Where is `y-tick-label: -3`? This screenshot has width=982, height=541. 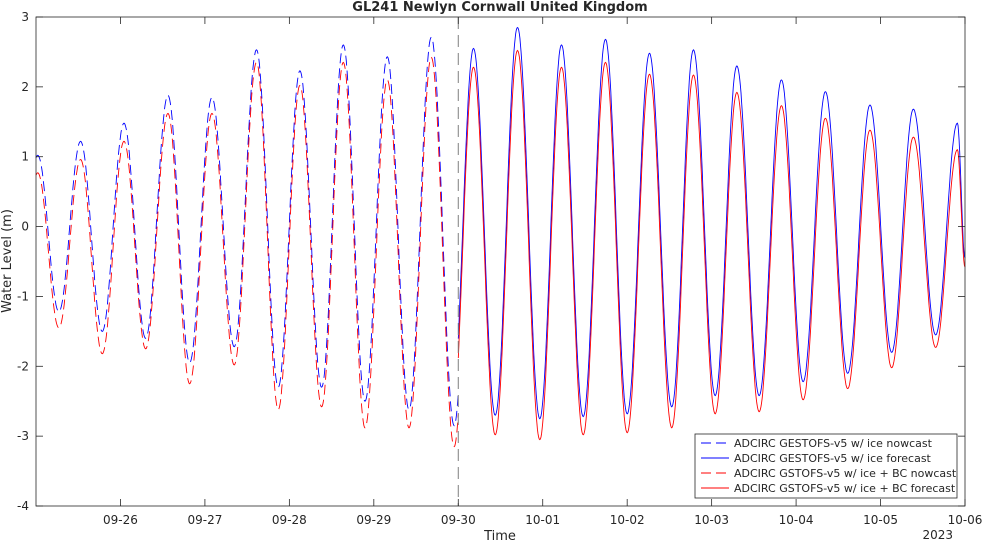
y-tick-label: -3 is located at coordinates (23, 436).